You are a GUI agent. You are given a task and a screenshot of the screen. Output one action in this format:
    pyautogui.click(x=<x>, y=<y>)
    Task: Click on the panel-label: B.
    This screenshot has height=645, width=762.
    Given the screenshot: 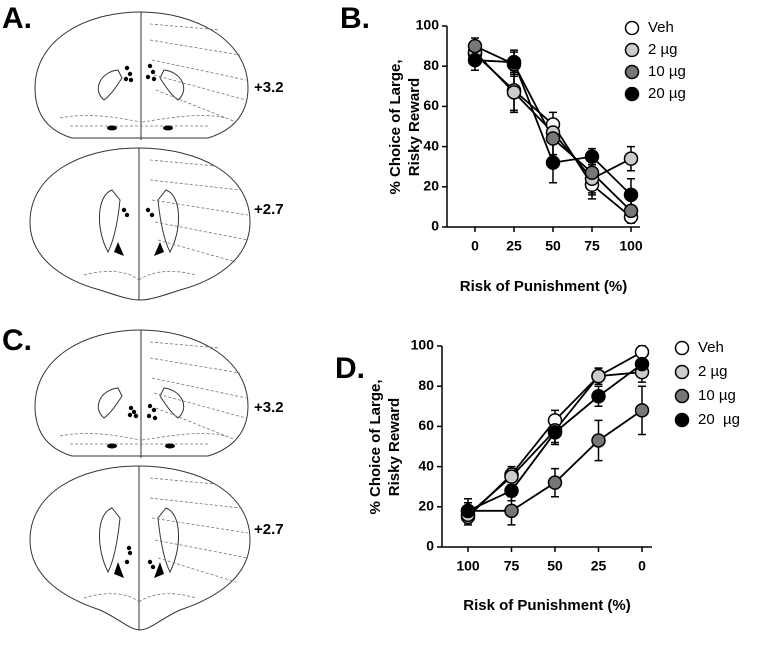 What is the action you would take?
    pyautogui.click(x=355, y=18)
    